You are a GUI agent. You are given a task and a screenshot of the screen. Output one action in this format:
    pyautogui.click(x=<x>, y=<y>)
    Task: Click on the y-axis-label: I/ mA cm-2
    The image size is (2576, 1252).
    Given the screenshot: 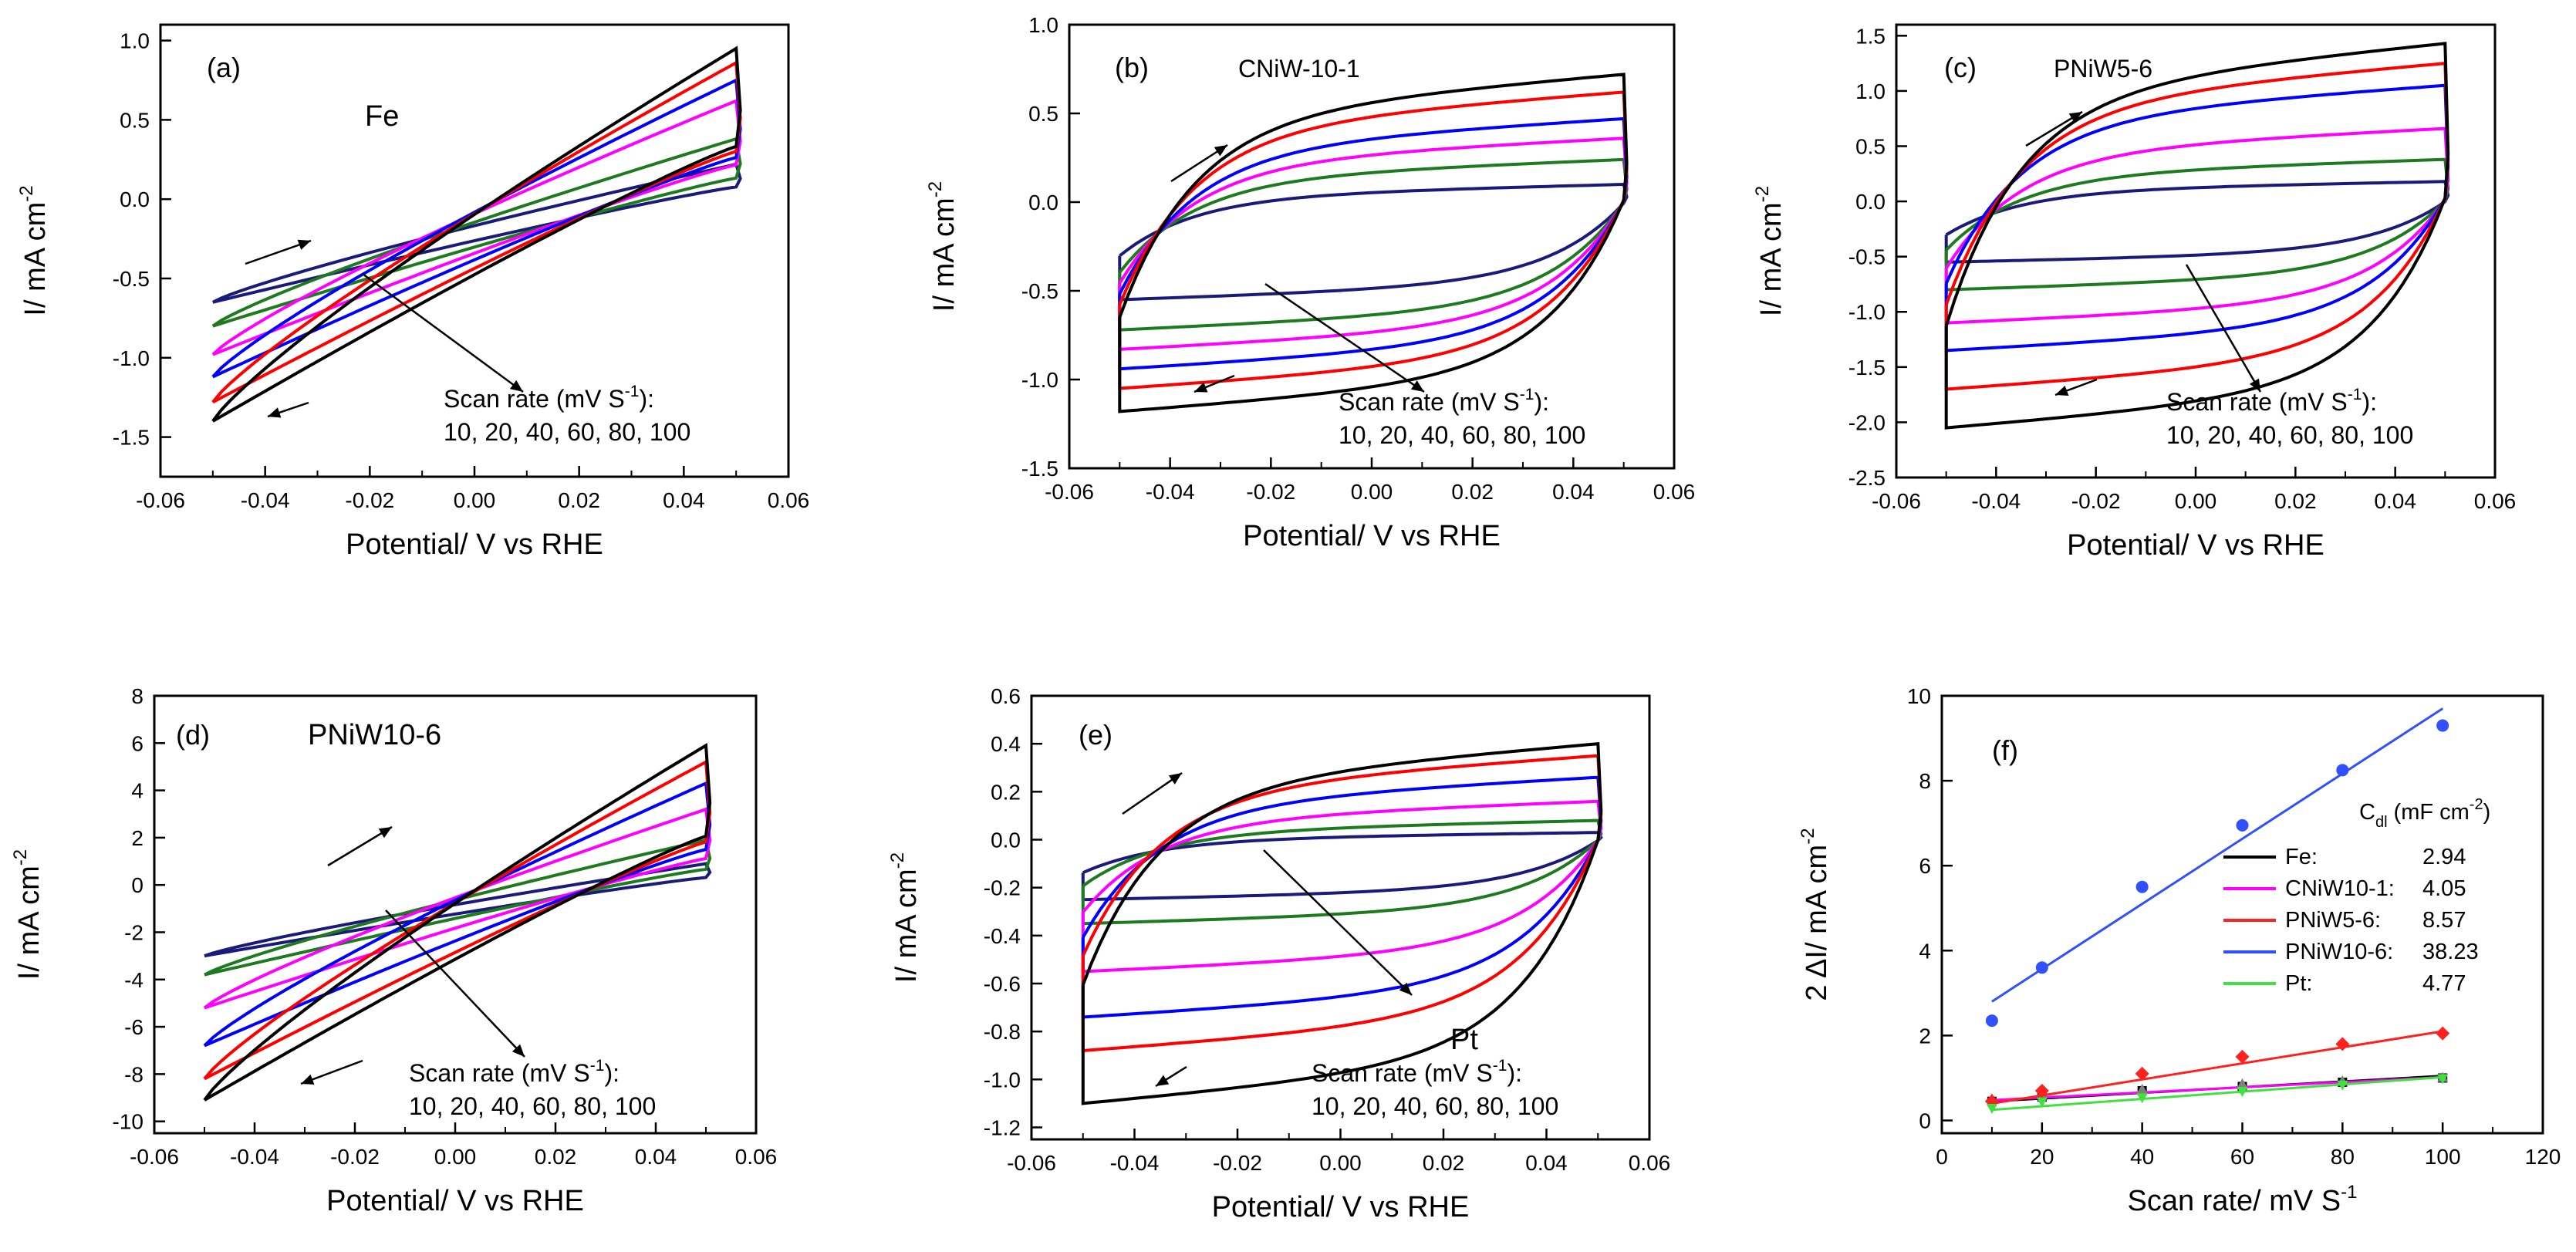 What is the action you would take?
    pyautogui.click(x=34, y=251)
    